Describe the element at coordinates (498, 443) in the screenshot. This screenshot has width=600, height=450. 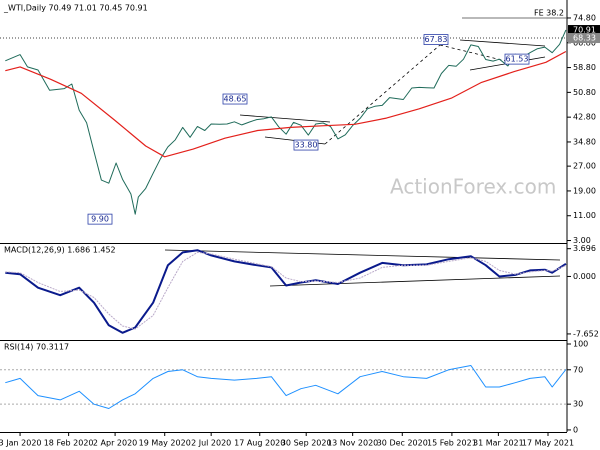
I see `x-tick-label: 31 Mar 2021` at that location.